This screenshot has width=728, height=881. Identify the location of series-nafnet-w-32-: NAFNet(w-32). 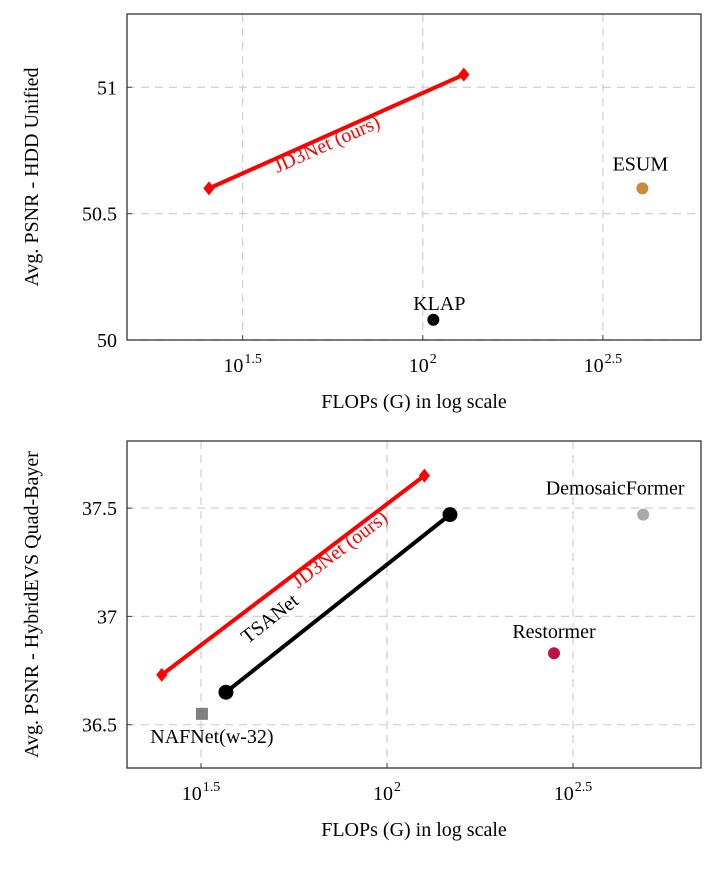
(212, 727).